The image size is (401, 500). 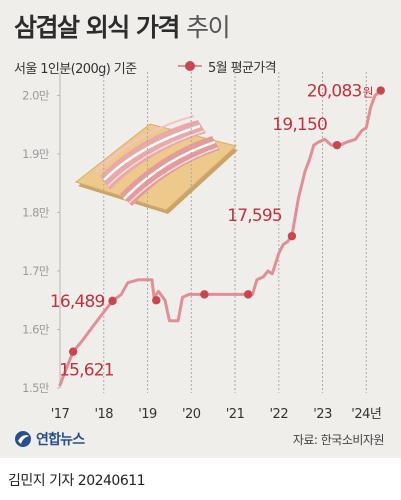 I want to click on y-tick-label: 1.5만, so click(x=36, y=388).